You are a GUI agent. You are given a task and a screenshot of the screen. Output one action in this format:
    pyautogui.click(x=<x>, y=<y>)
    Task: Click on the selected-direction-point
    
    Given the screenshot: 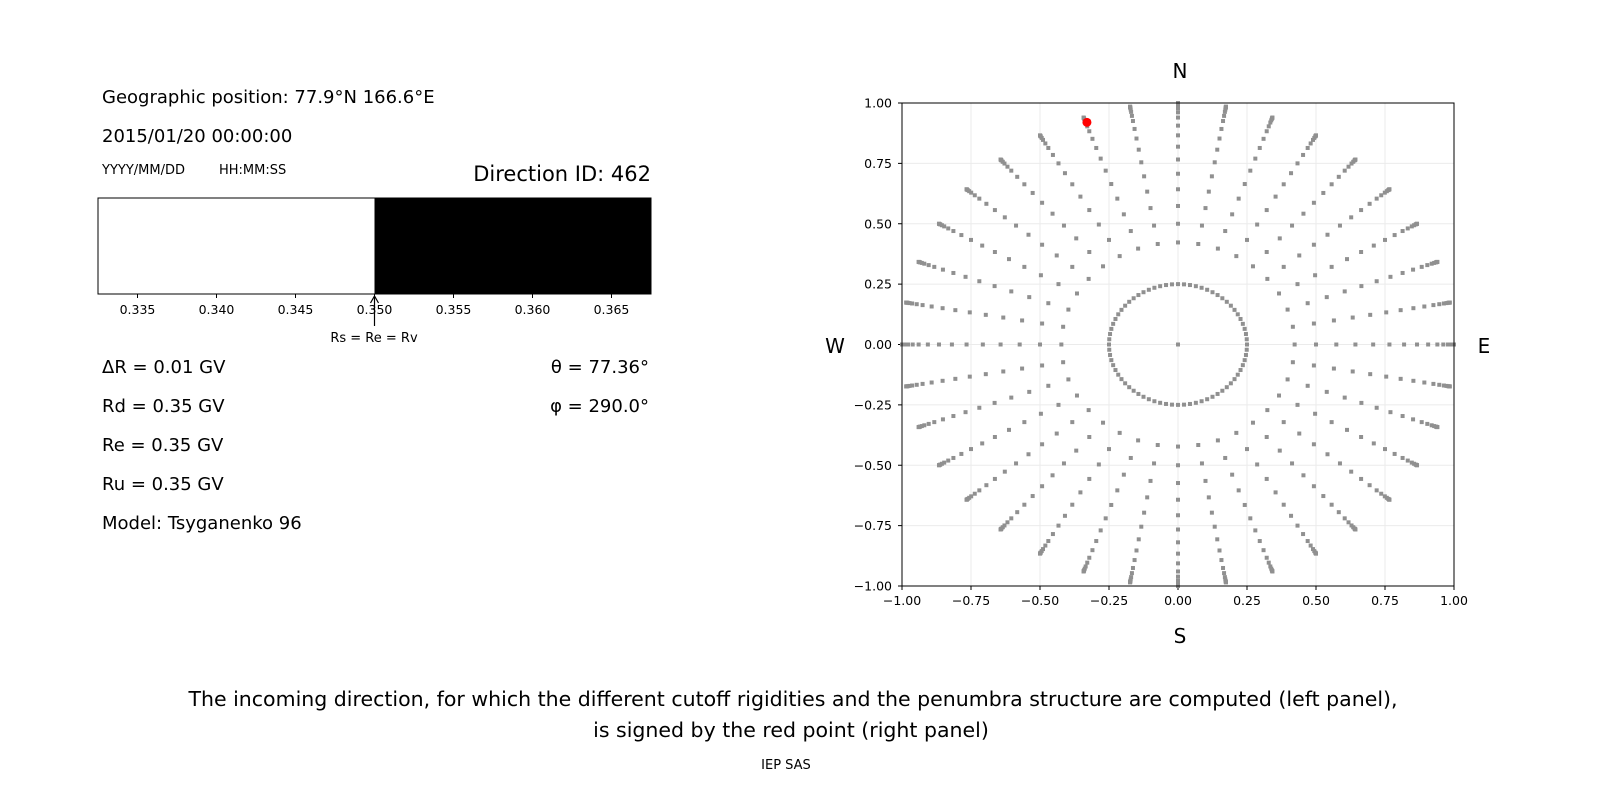 What is the action you would take?
    pyautogui.click(x=1087, y=122)
    